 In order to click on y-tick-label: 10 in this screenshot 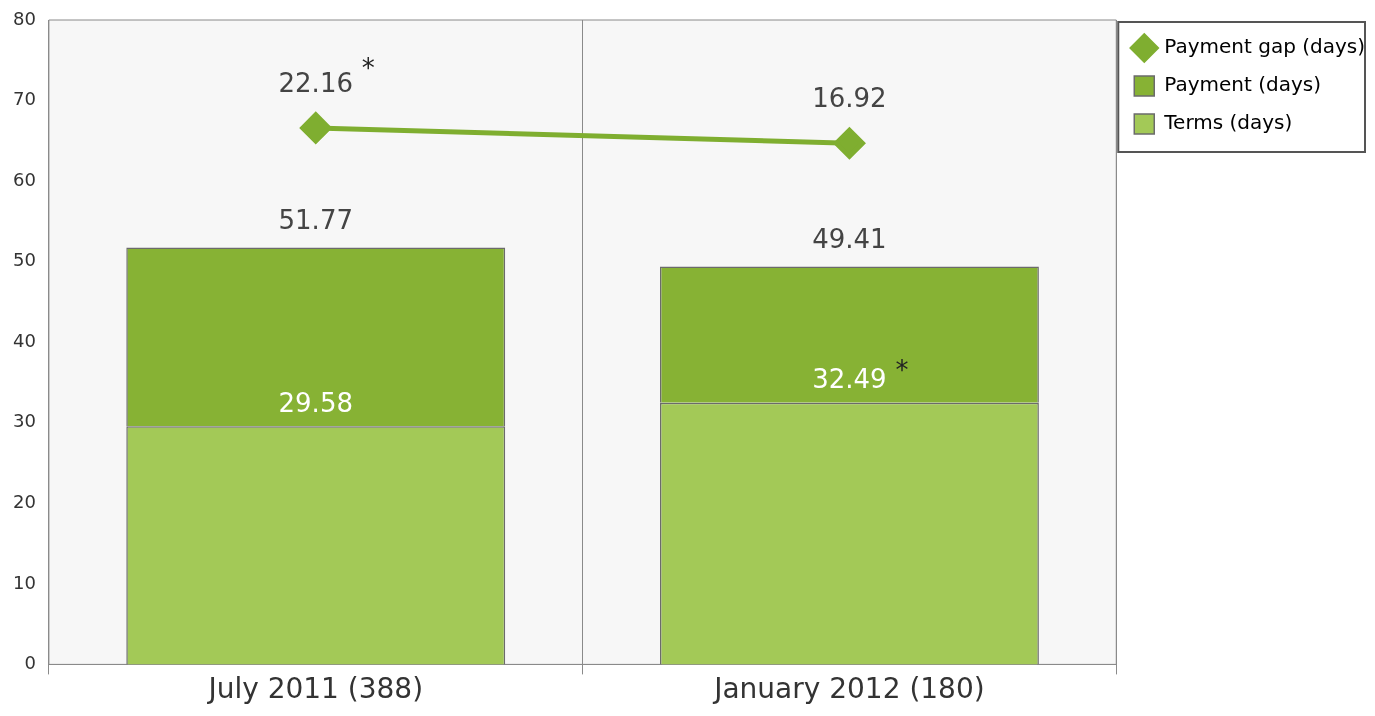, I will do `click(24, 582)`.